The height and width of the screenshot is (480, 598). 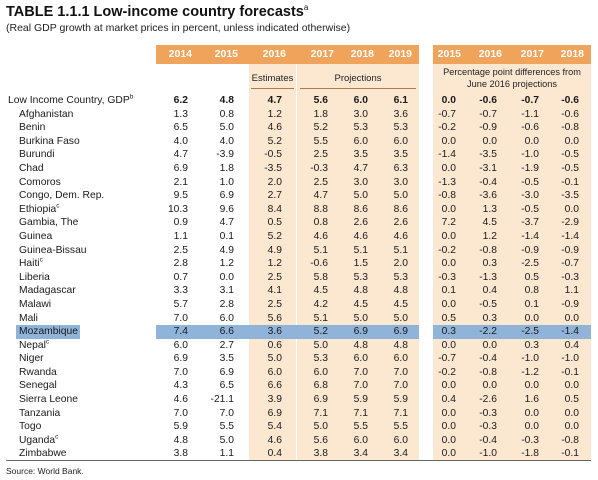 What do you see at coordinates (360, 168) in the screenshot?
I see `growth-value-2018: 4.7` at bounding box center [360, 168].